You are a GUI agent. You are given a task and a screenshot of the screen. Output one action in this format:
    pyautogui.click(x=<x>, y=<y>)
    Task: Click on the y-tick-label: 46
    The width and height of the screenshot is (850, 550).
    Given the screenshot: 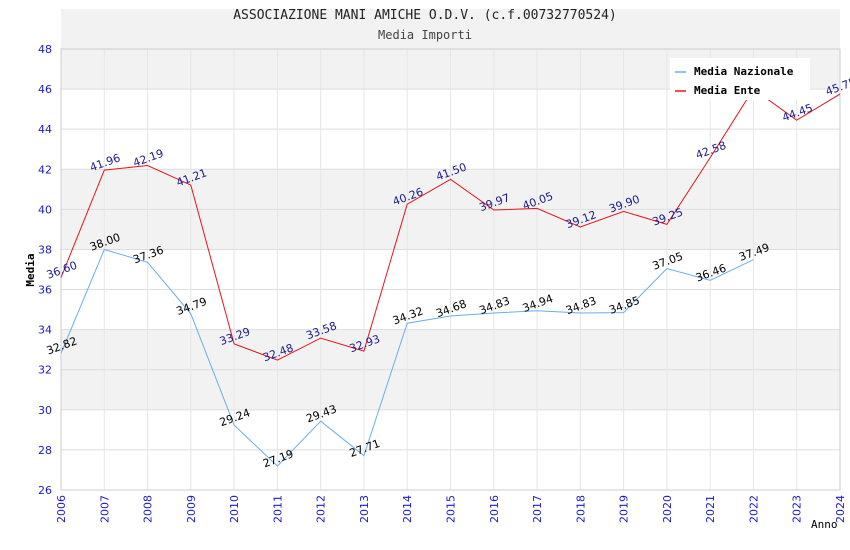 What is the action you would take?
    pyautogui.click(x=45, y=89)
    